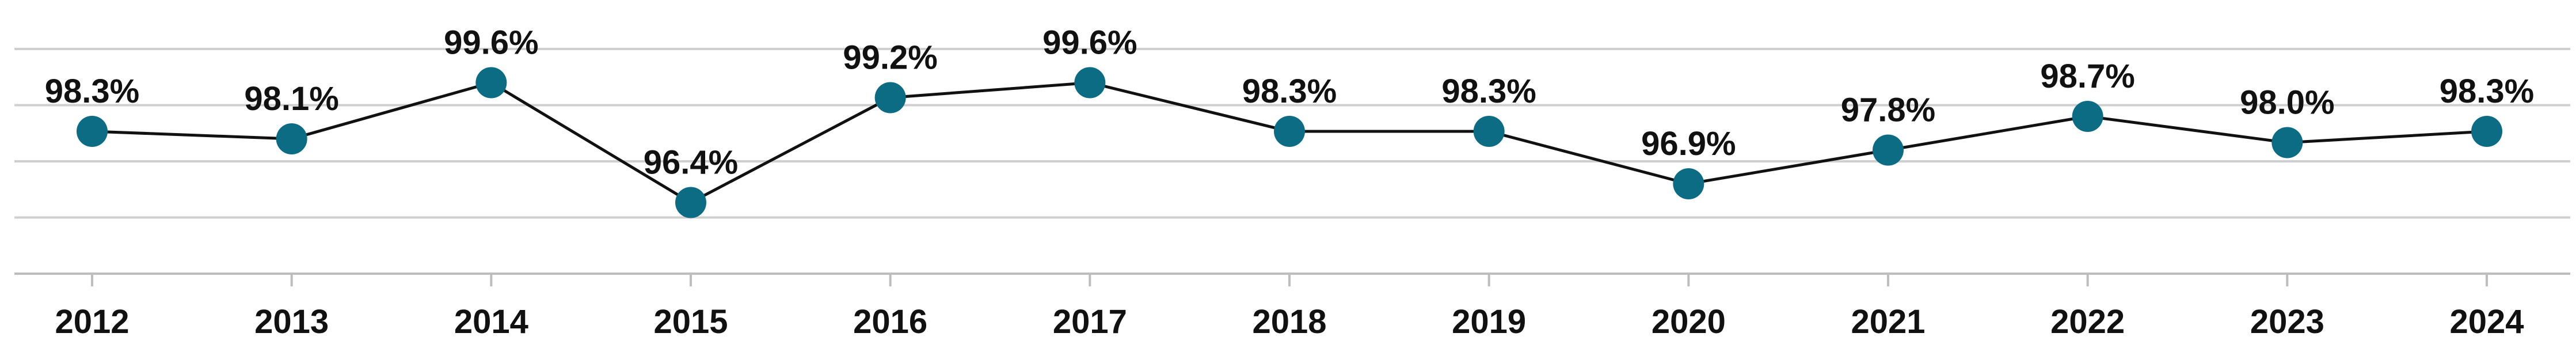 The image size is (2576, 348). I want to click on x-tick-label: 2013, so click(292, 322).